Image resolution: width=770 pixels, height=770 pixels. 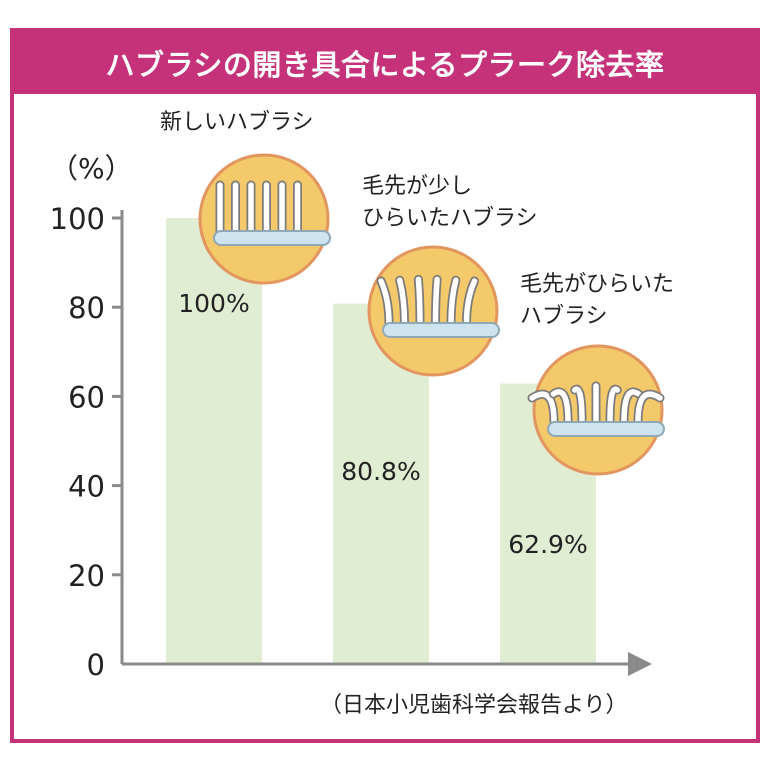 What do you see at coordinates (433, 311) in the screenshot?
I see `slightly-spread-toothbrush-icon` at bounding box center [433, 311].